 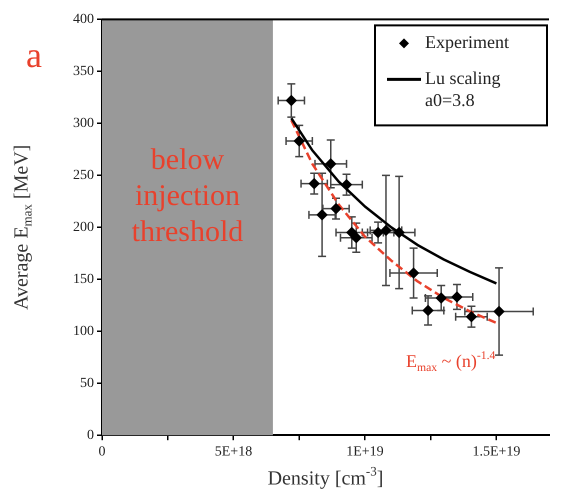 What do you see at coordinates (83, 331) in the screenshot?
I see `y-tick-label: 100` at bounding box center [83, 331].